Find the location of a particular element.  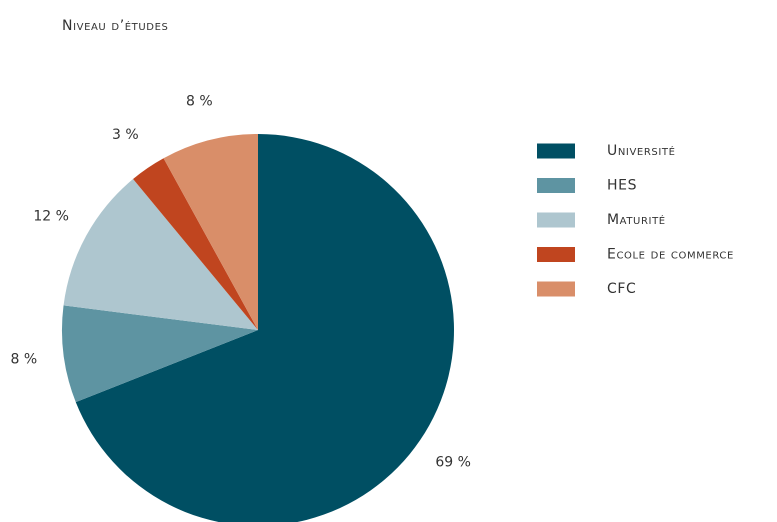

data-label: 12 % is located at coordinates (51, 216).